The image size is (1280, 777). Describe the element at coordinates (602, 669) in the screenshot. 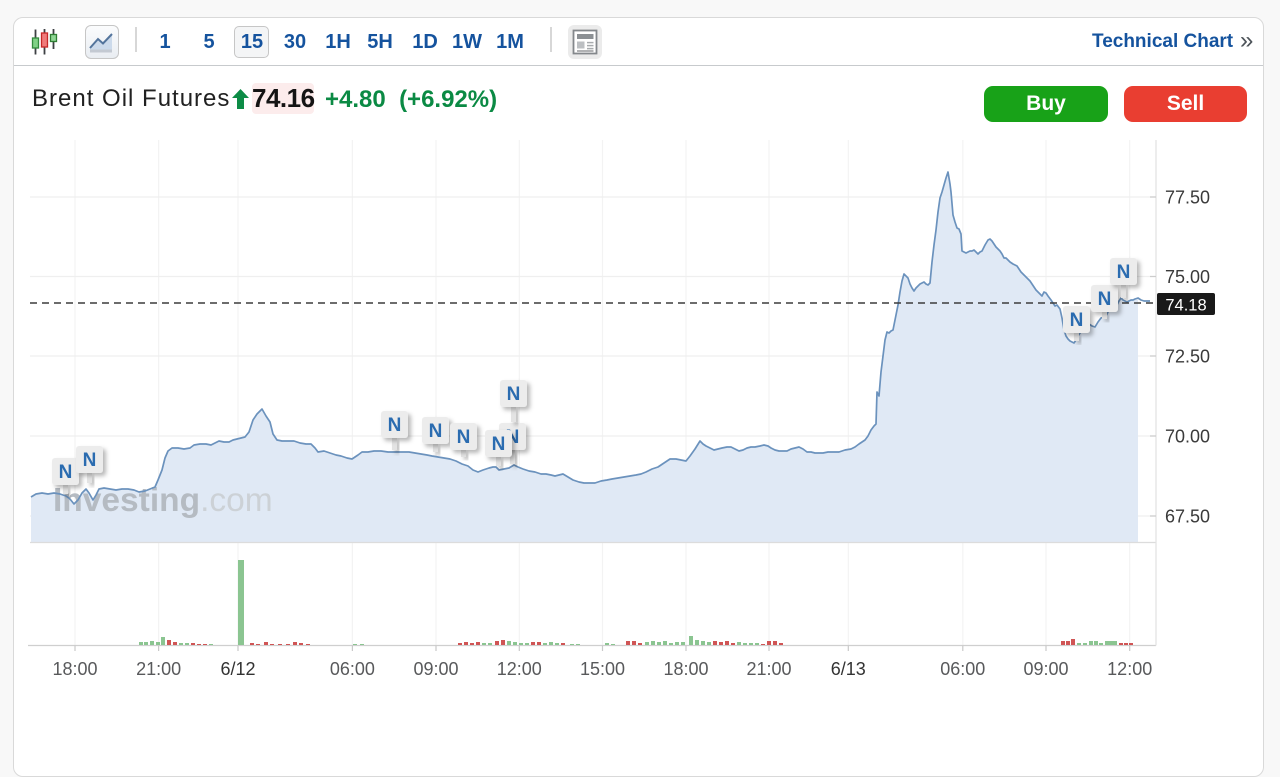

I see `svg-text: 15:00` at that location.